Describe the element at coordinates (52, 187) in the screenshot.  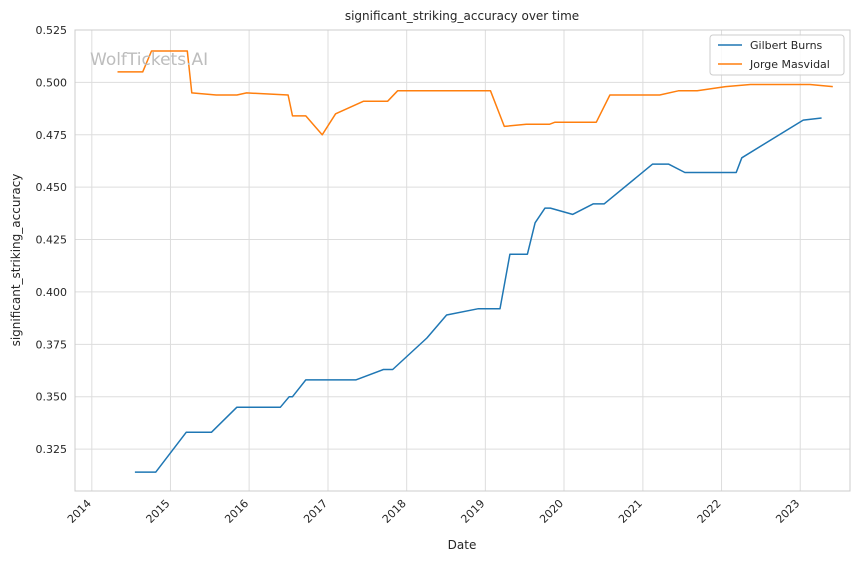
I see `y-tick-label: 0.450` at that location.